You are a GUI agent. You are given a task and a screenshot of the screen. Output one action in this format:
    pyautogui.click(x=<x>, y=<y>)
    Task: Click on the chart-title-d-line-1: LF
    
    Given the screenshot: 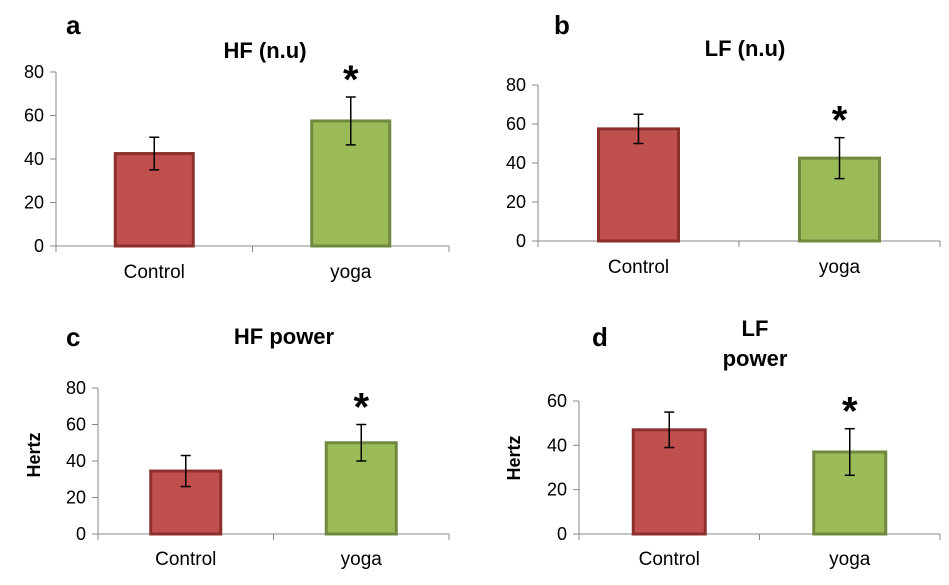 What is the action you would take?
    pyautogui.click(x=755, y=328)
    